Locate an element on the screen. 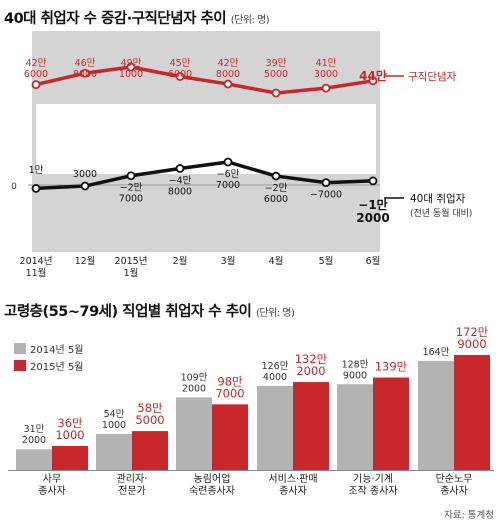 Image resolution: width=500 pixels, height=525 pixels. x-tick-label-2: 2015년 1월 is located at coordinates (131, 267).